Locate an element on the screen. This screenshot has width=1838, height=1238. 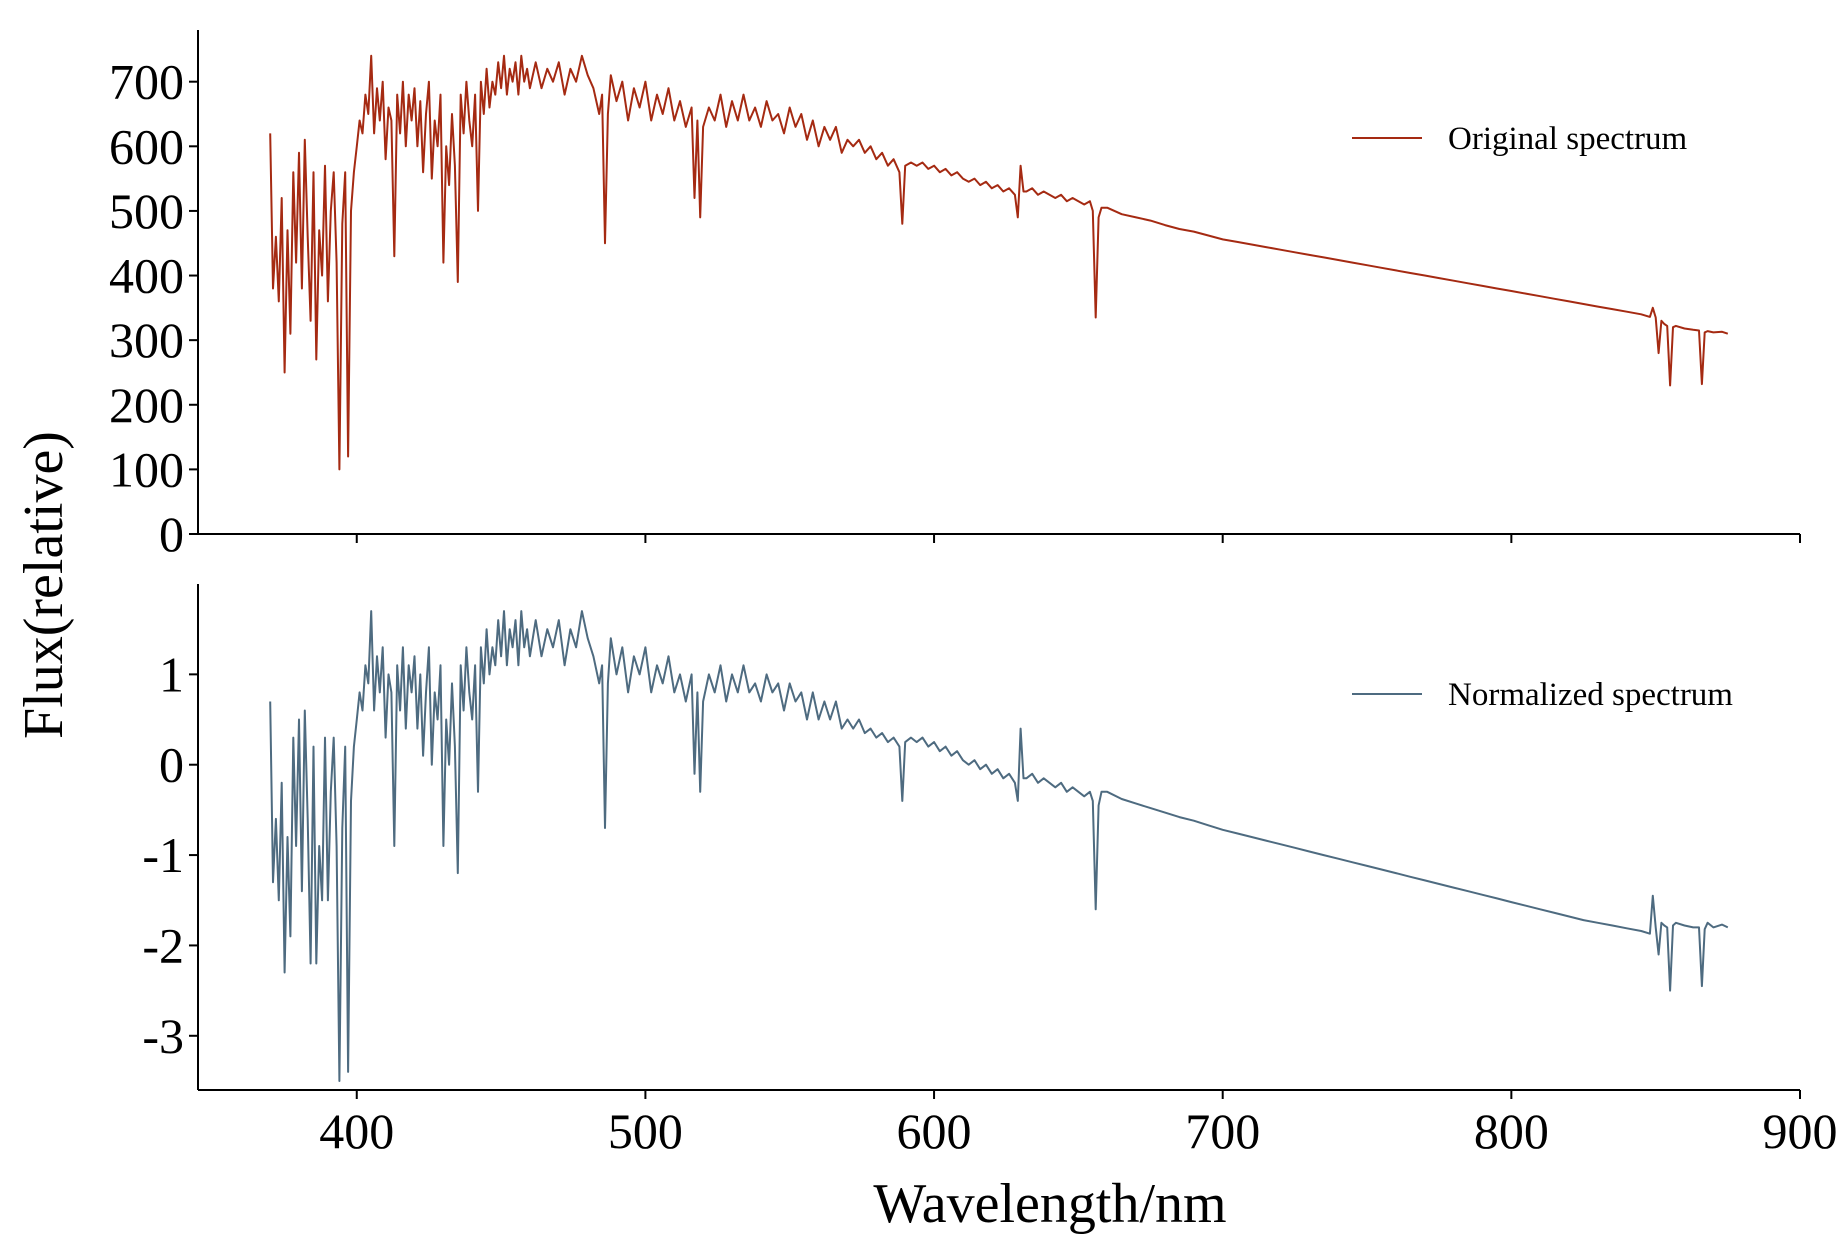
original-legend-label: Original spectrum is located at coordinates (1568, 139).